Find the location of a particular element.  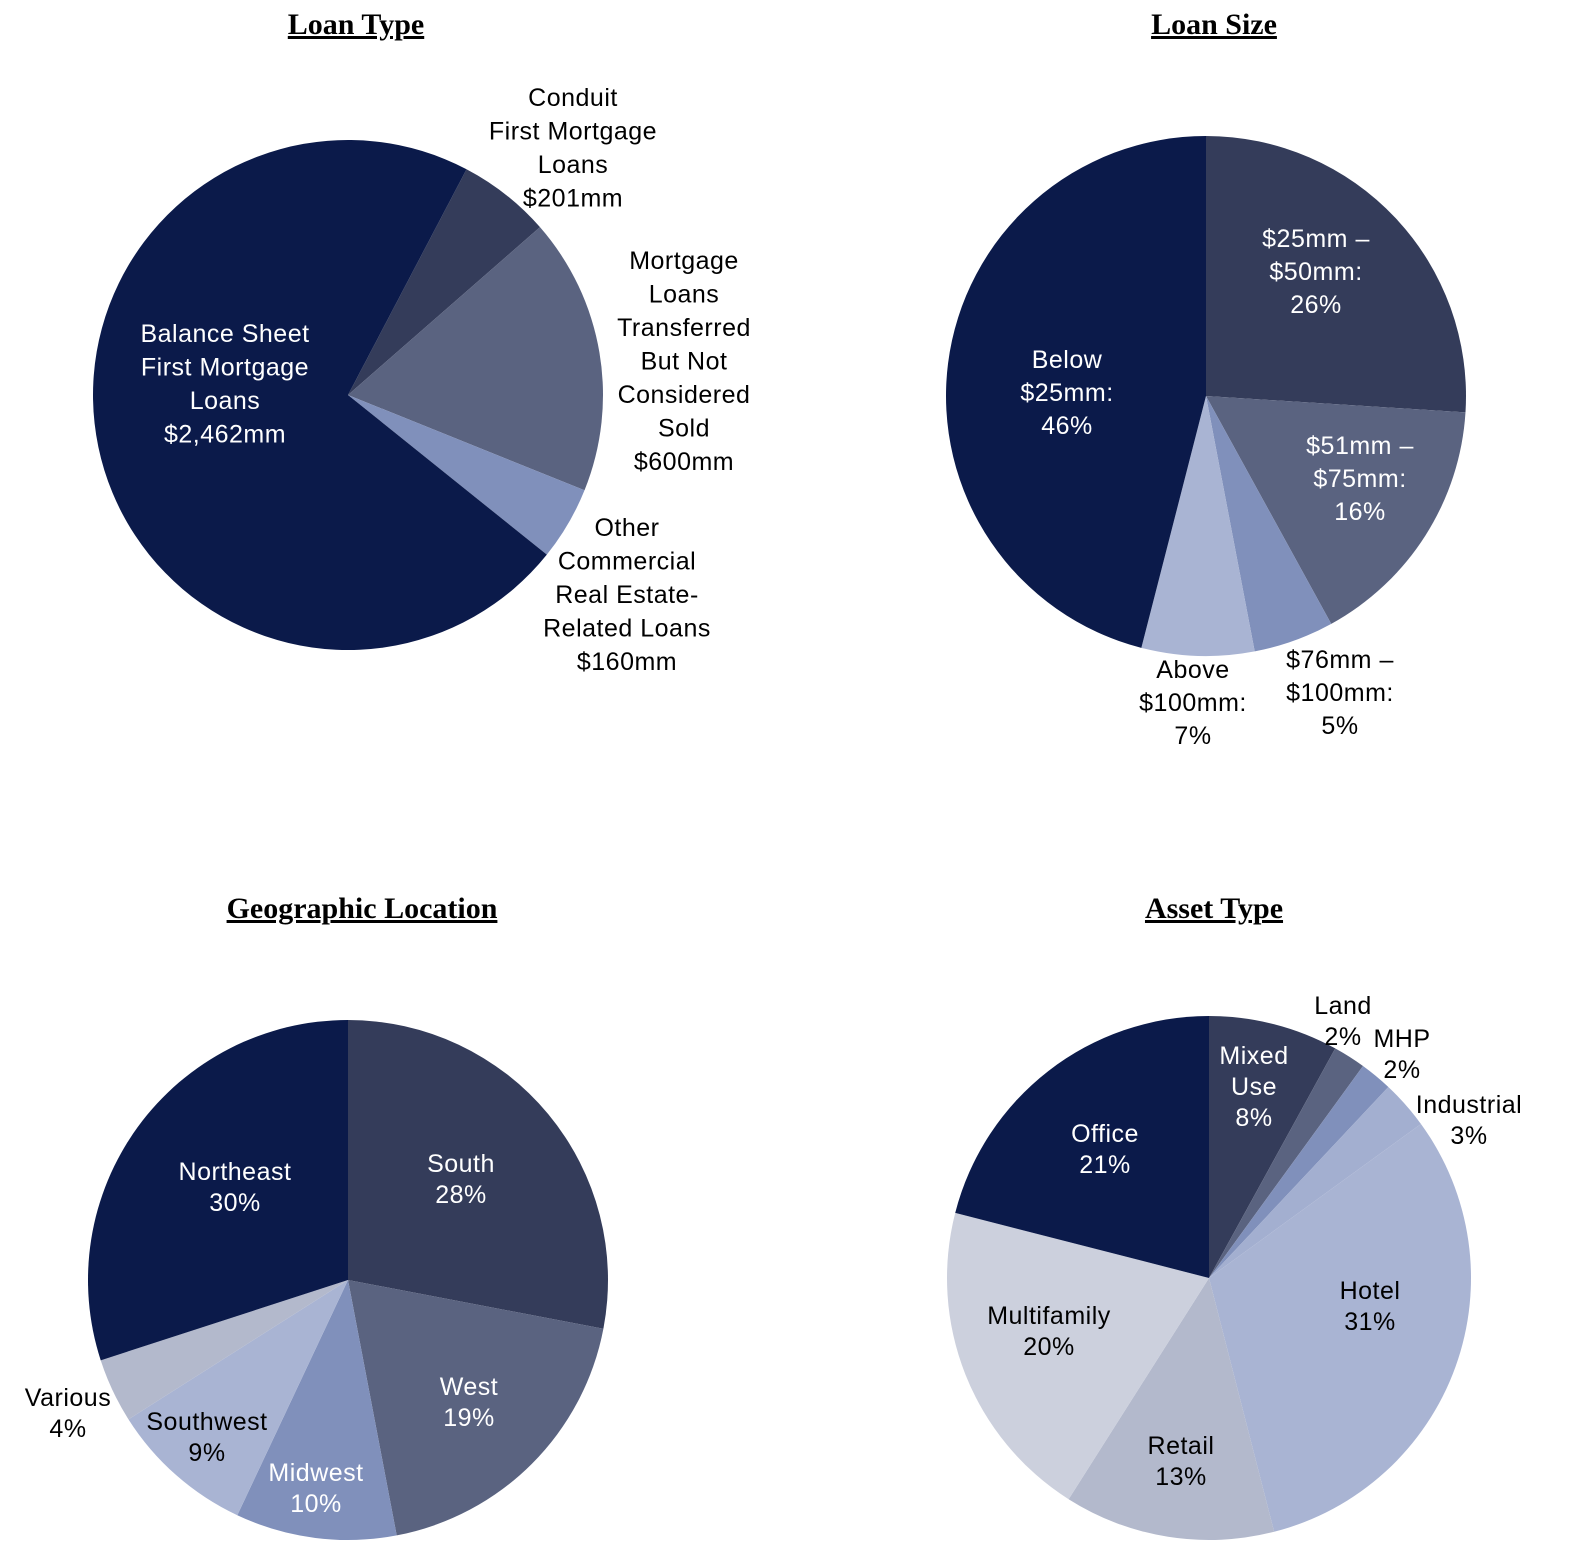

slice-label-office-21: Office 21% is located at coordinates (1105, 1149).